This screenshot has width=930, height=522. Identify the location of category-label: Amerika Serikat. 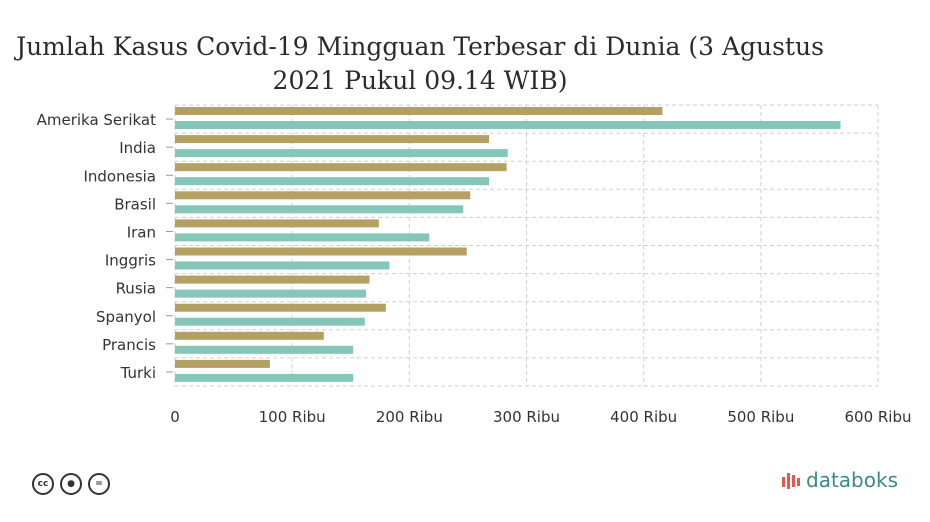
(97, 120).